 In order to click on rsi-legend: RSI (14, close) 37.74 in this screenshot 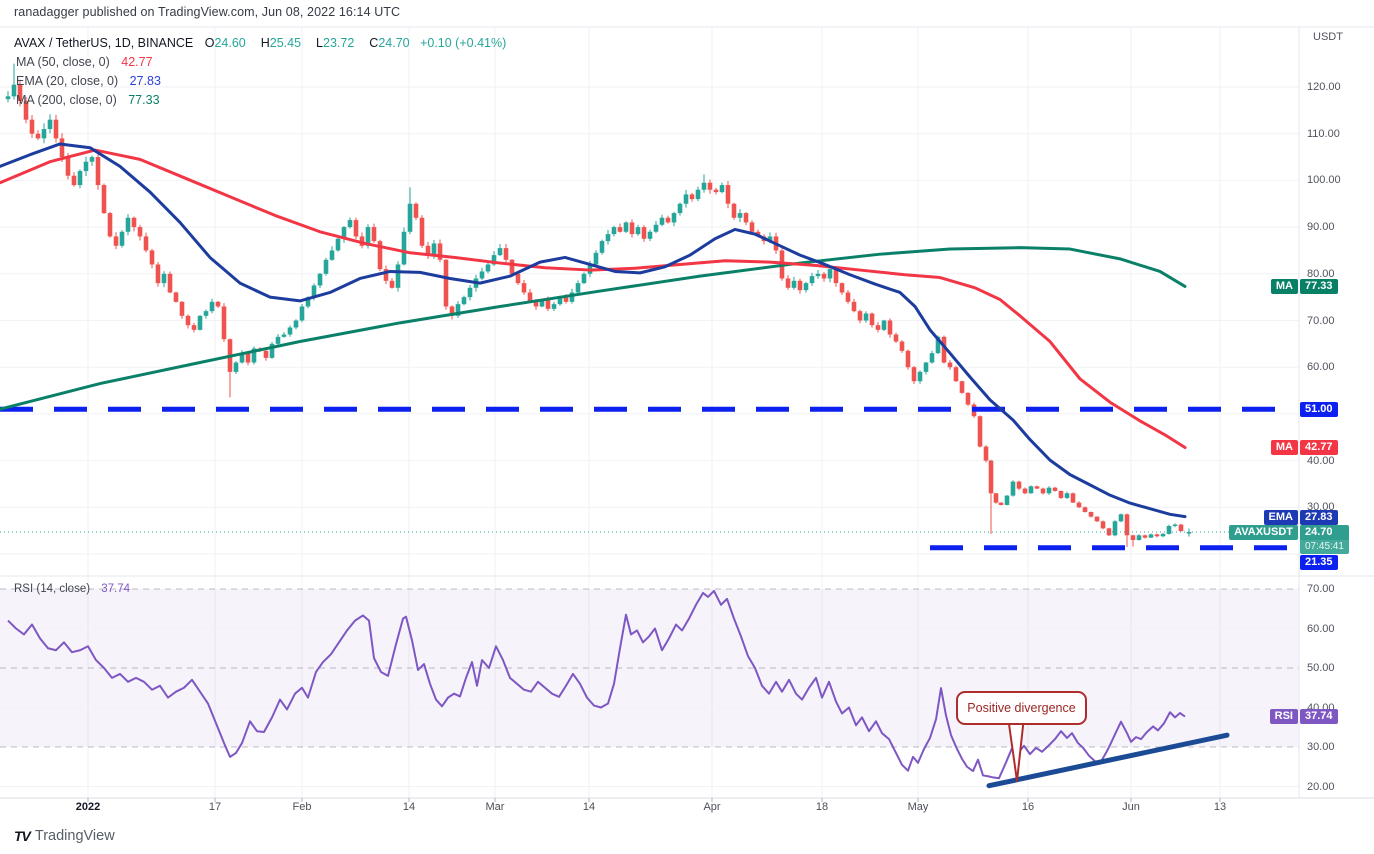, I will do `click(72, 589)`.